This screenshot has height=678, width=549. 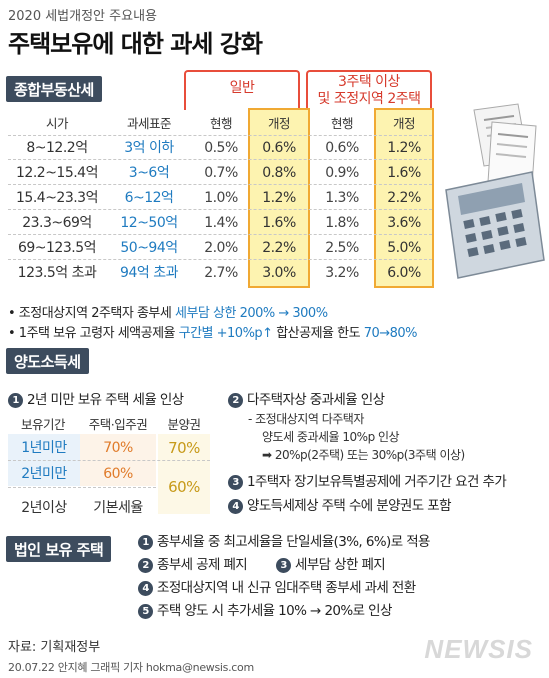 What do you see at coordinates (404, 273) in the screenshot?
I see `table-cell: 6.0%` at bounding box center [404, 273].